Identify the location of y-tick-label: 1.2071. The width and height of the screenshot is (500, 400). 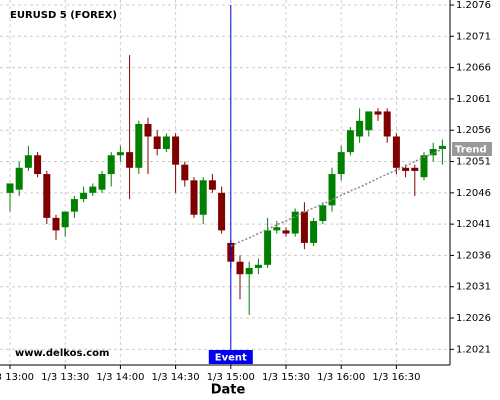
(473, 36).